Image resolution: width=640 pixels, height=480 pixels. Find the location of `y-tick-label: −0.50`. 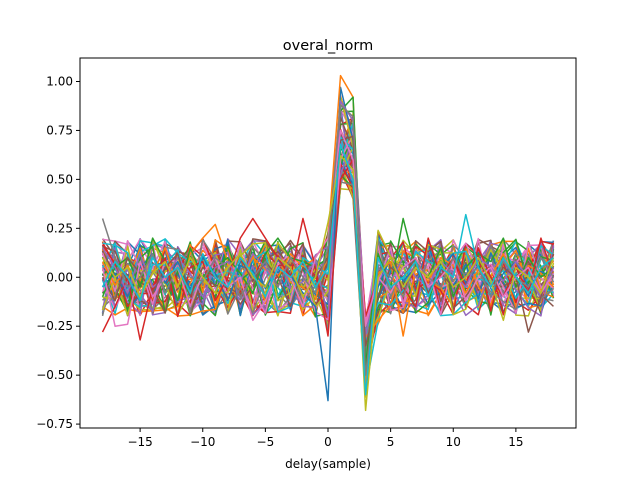

y-tick-label: −0.50 is located at coordinates (54, 375).